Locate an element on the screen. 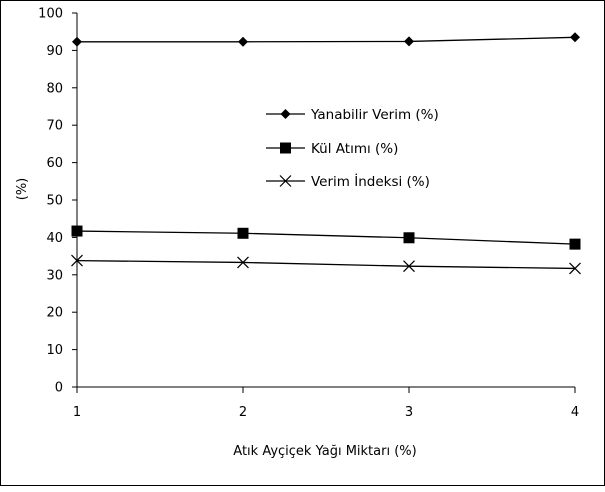 This screenshot has height=492, width=605. legend-item-2: Kül Atımı (%) is located at coordinates (332, 149).